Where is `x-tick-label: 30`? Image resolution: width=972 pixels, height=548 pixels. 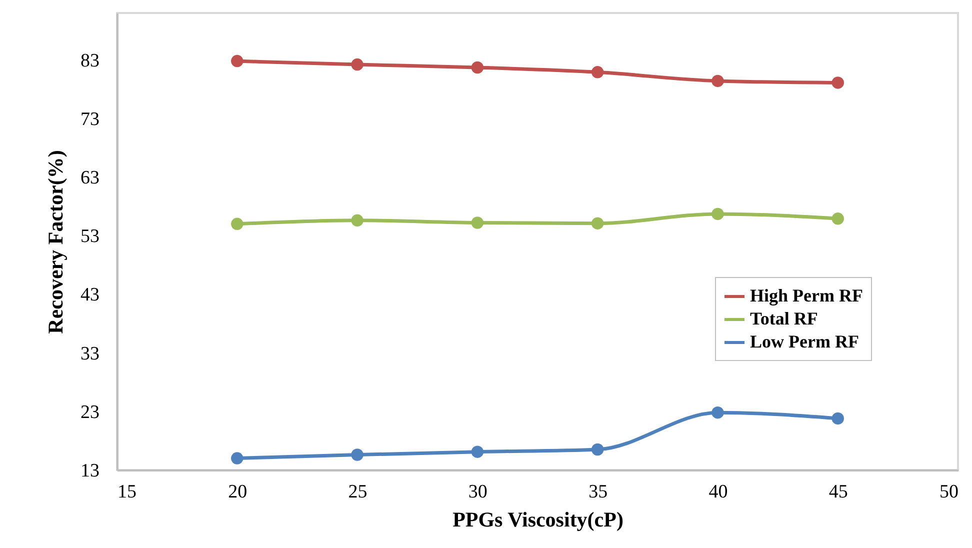
x-tick-label: 30 is located at coordinates (478, 492).